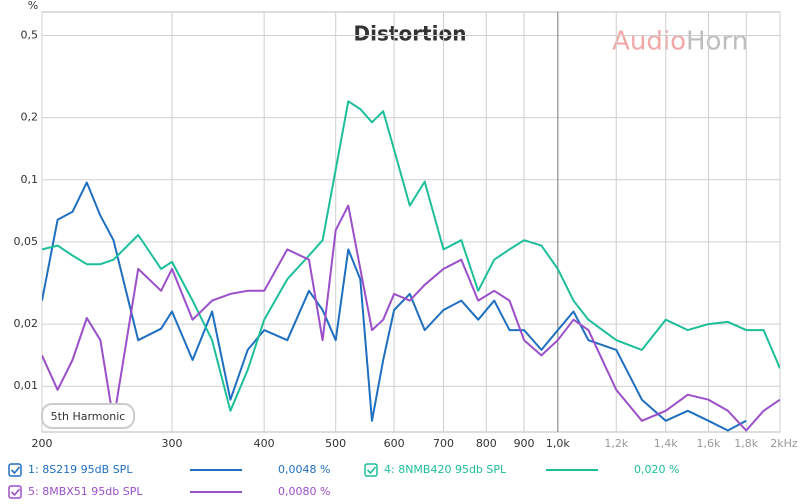 The image size is (800, 504). What do you see at coordinates (33, 6) in the screenshot?
I see `y-axis-label: %` at bounding box center [33, 6].